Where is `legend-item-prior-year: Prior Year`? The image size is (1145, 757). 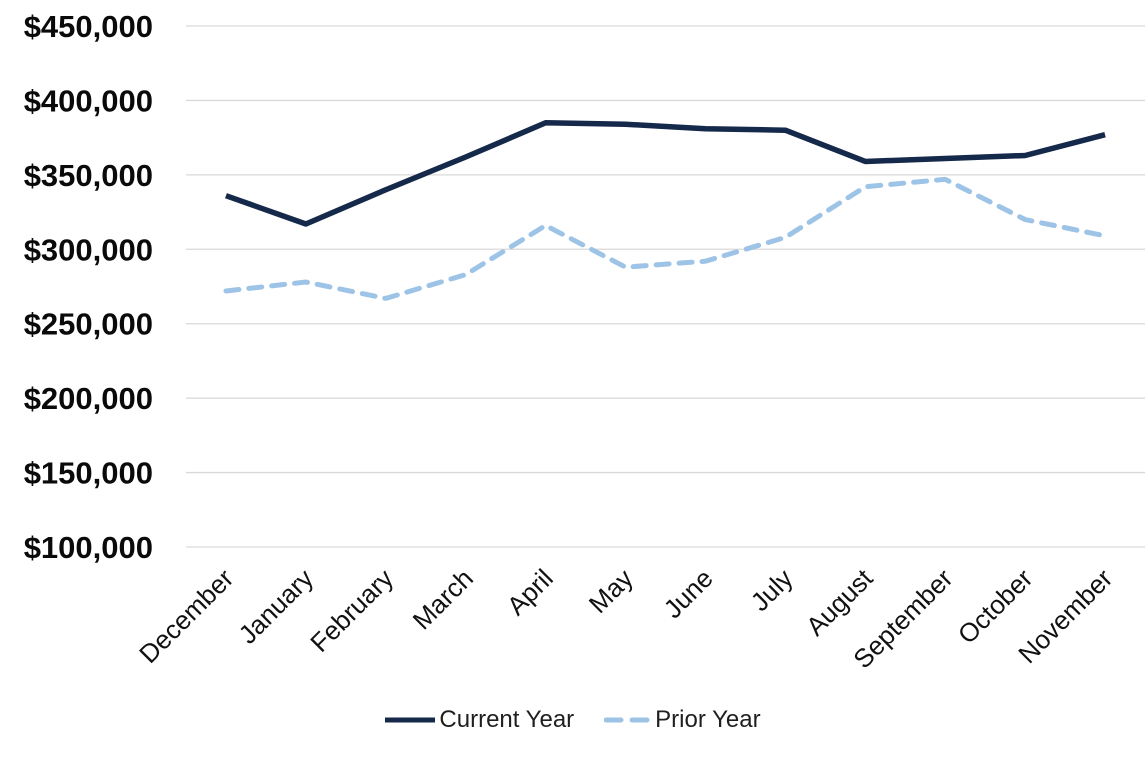 legend-item-prior-year: Prior Year is located at coordinates (682, 720).